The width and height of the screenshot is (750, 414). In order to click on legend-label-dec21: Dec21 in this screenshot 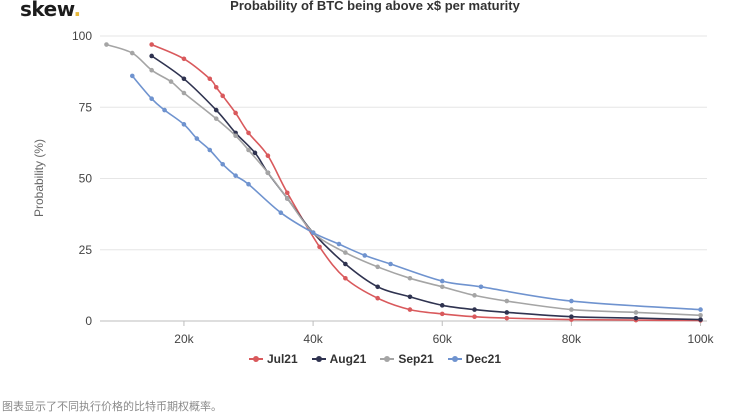, I will do `click(483, 359)`.